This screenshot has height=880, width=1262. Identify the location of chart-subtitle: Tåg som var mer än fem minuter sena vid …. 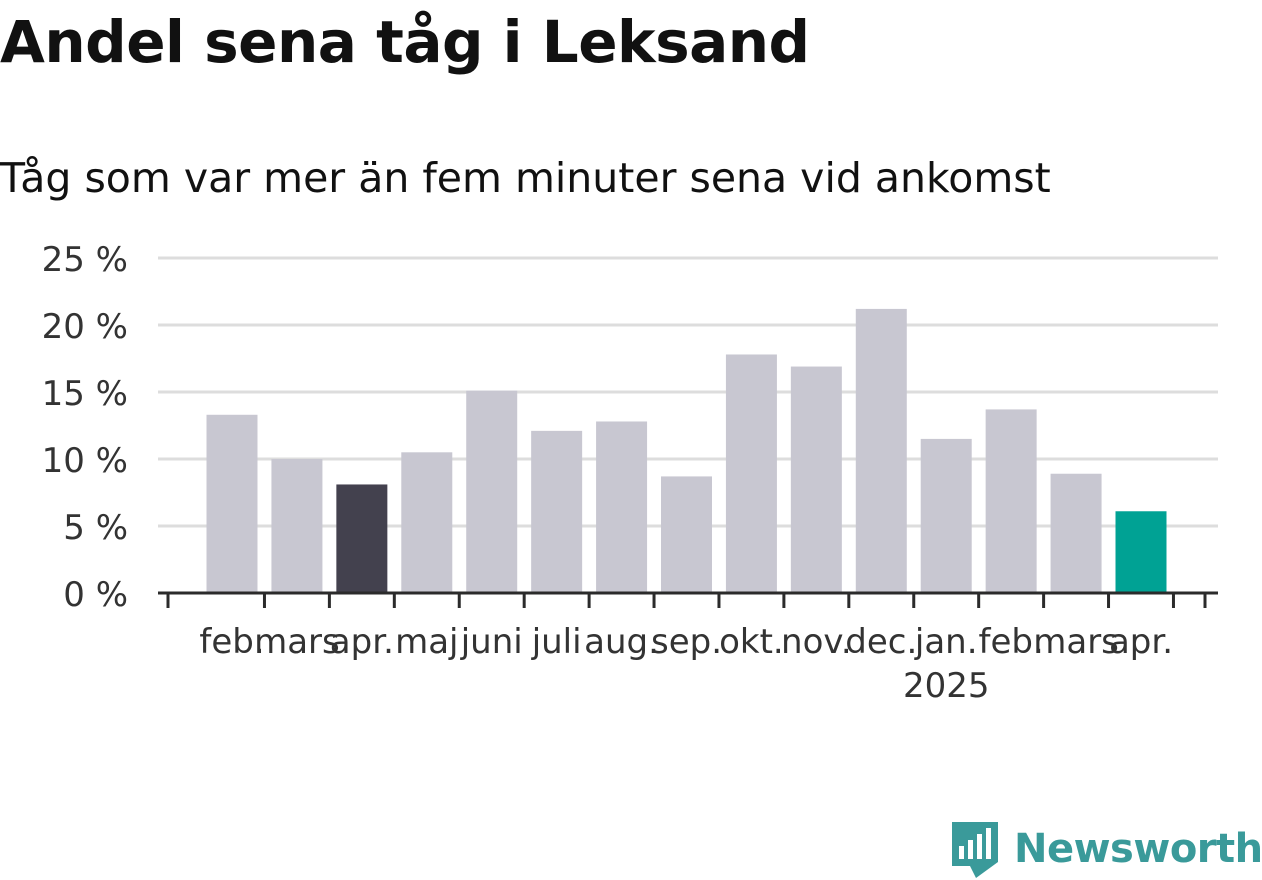
(525, 178).